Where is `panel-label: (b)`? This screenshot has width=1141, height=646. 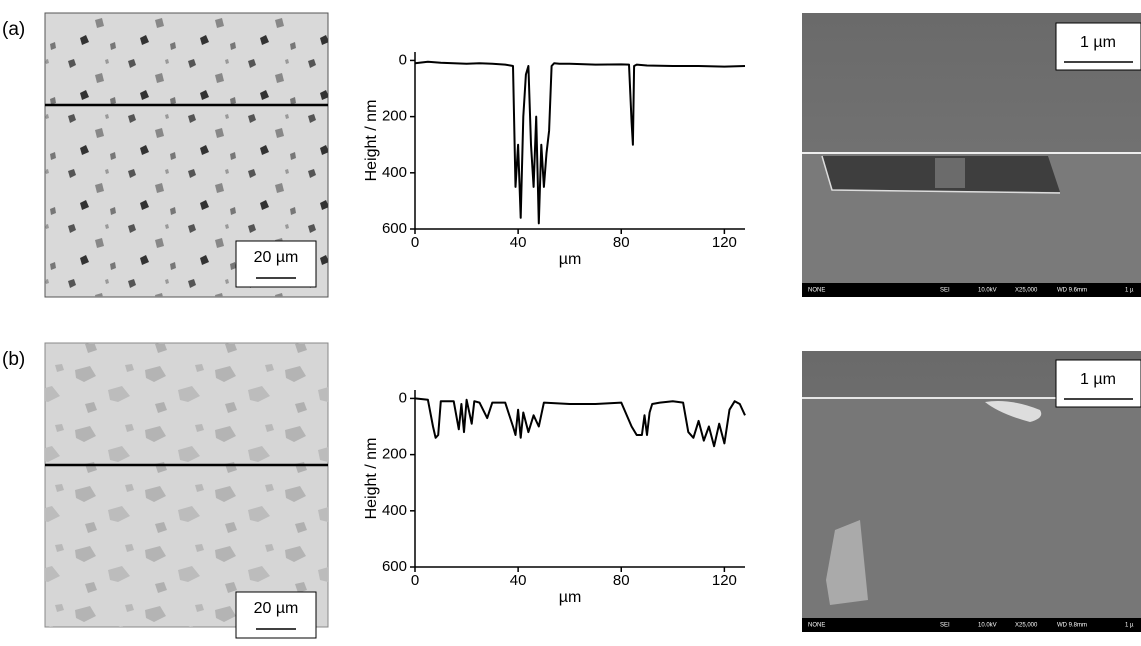 panel-label: (b) is located at coordinates (13, 359).